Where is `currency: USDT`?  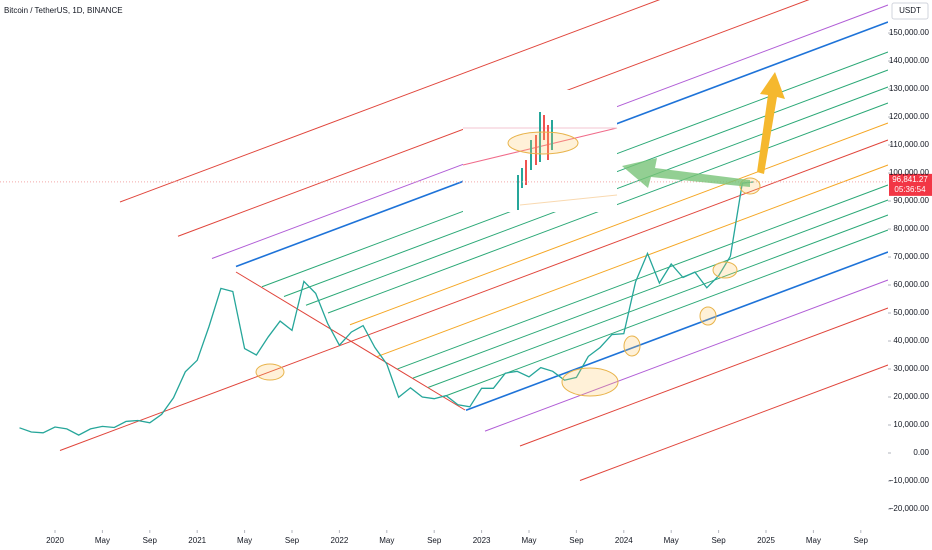
currency: USDT is located at coordinates (910, 10).